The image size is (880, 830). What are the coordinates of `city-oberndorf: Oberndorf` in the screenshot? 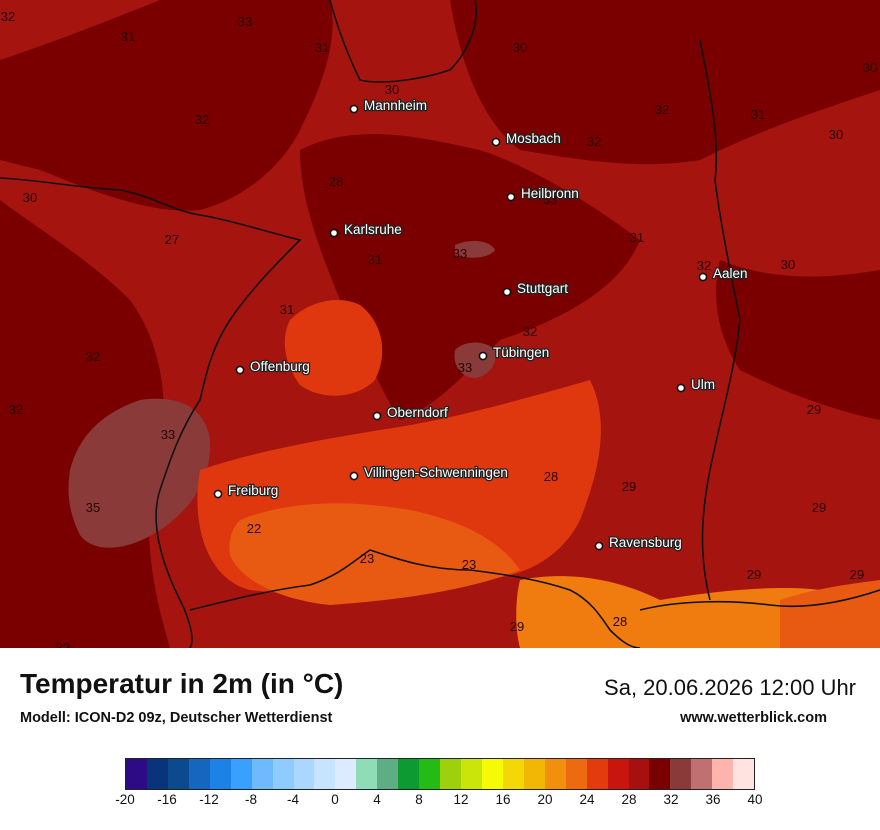 It's located at (410, 412).